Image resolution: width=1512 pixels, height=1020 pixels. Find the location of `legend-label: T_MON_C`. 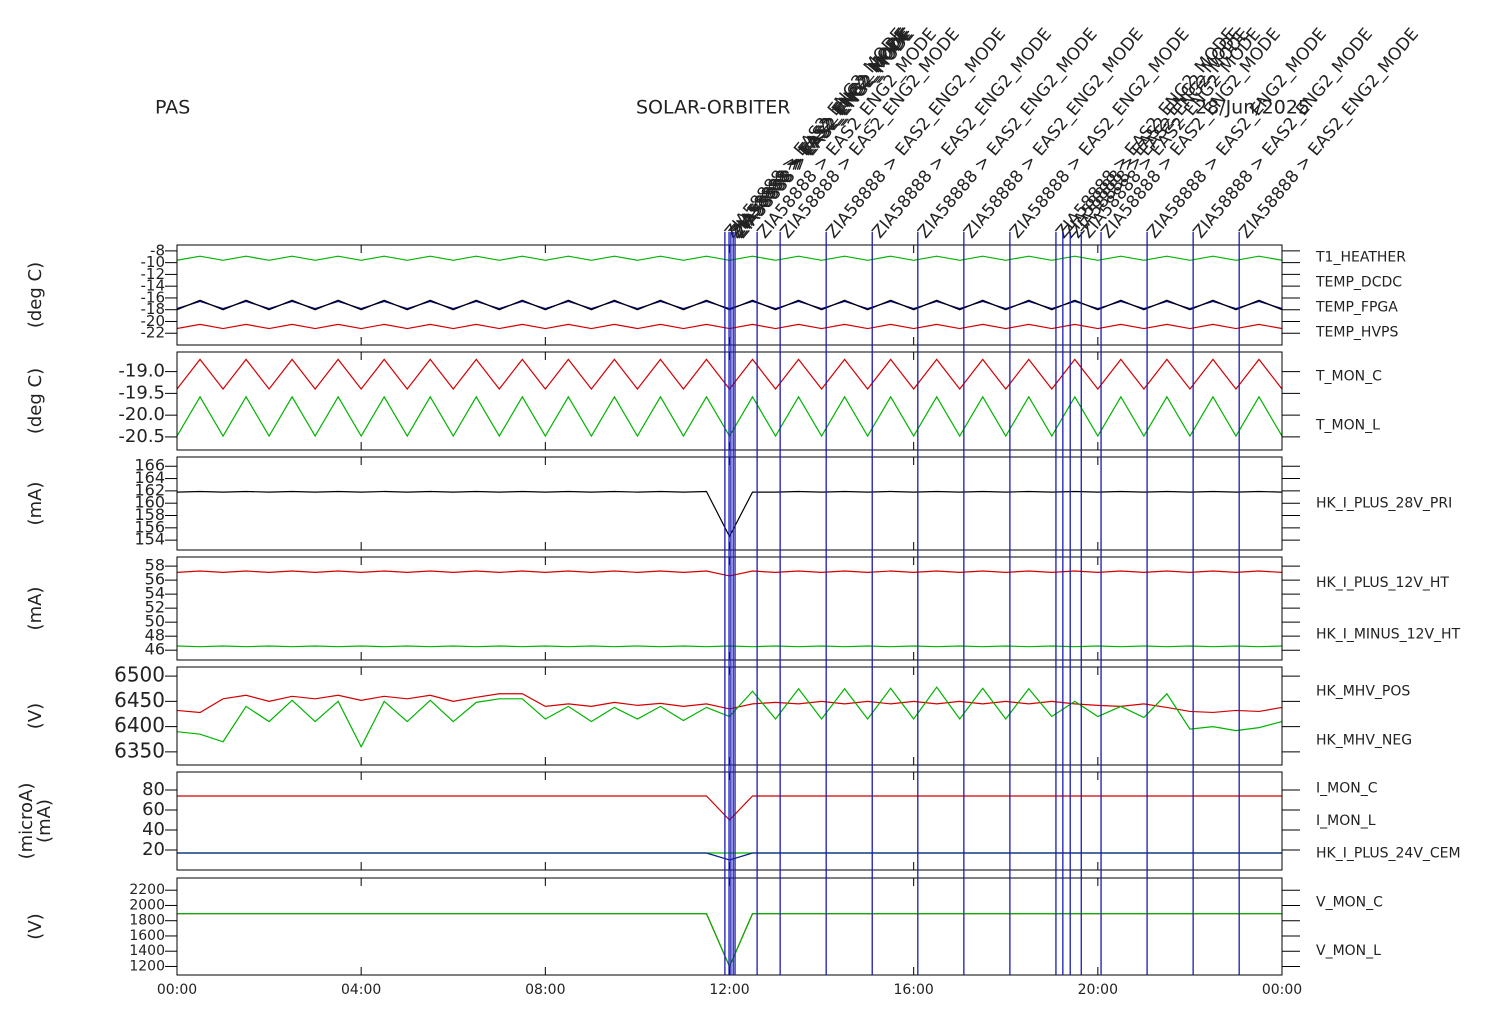

legend-label: T_MON_C is located at coordinates (1348, 377).